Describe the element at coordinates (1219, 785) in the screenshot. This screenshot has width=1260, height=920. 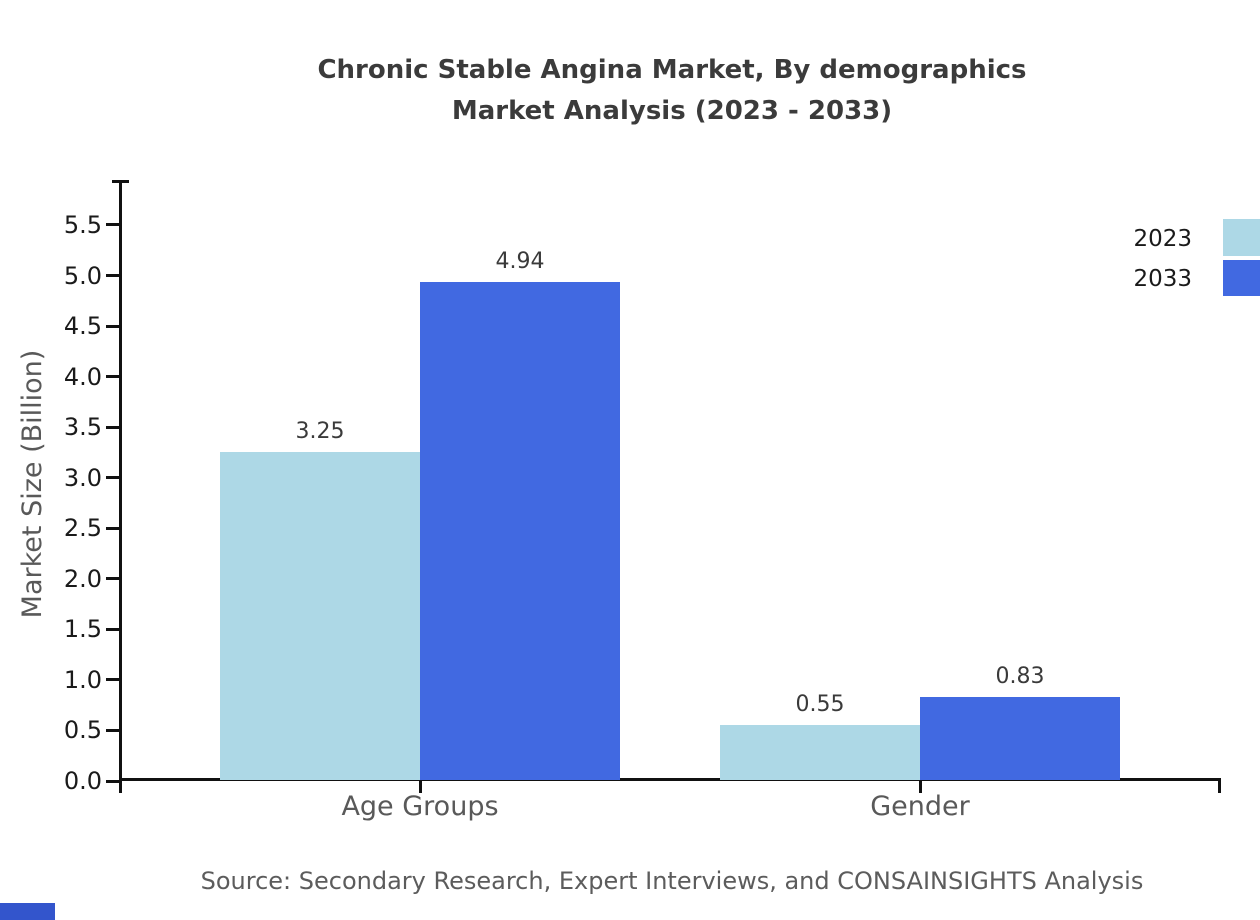
I see `x-axis-end-cap` at that location.